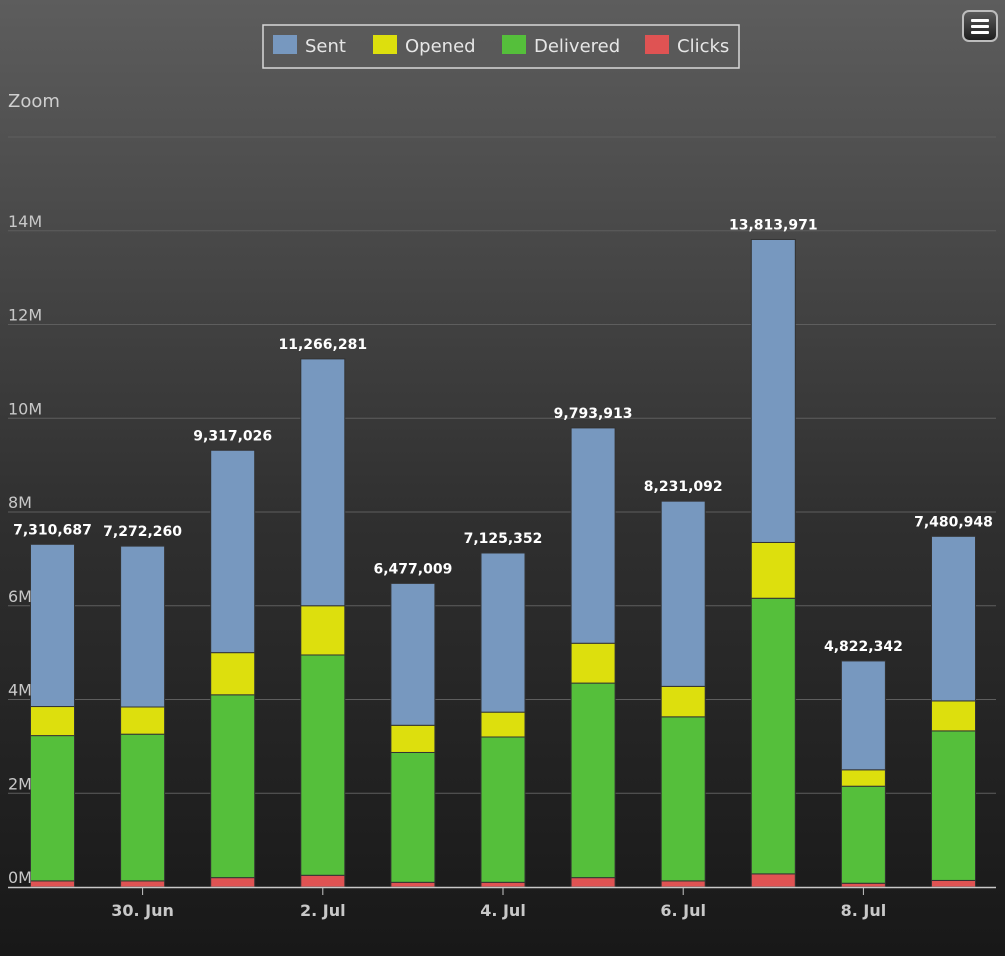  What do you see at coordinates (980, 20) in the screenshot?
I see `hamburger-menu-icon` at bounding box center [980, 20].